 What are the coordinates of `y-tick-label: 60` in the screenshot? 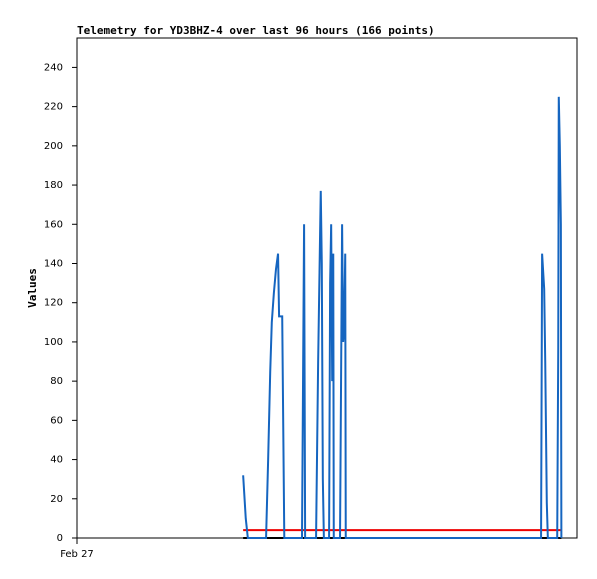 It's located at (56, 420).